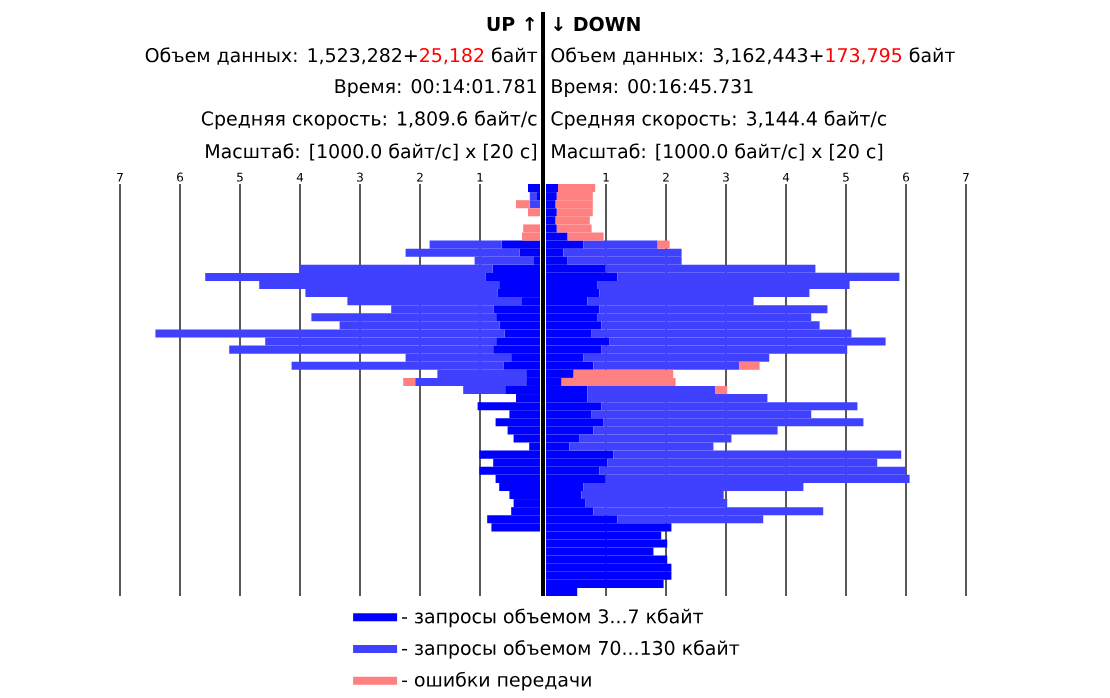 This screenshot has height=698, width=1110. I want to click on text: Время: 00:16:45.731, so click(652, 87).